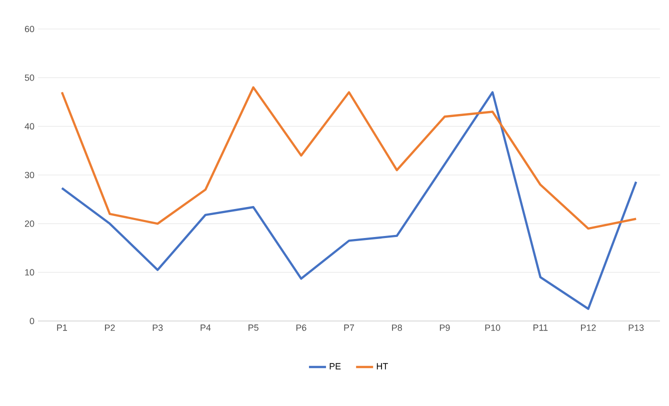  Describe the element at coordinates (349, 327) in the screenshot. I see `x-tick-label: P7` at that location.